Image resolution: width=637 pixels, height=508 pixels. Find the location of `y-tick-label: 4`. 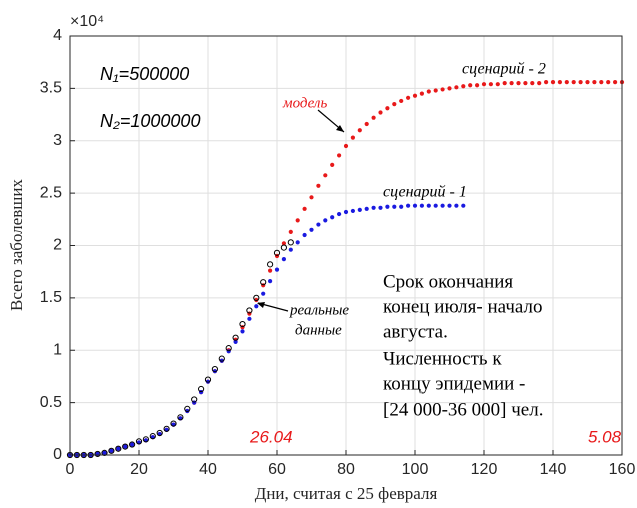

y-tick-label: 4 is located at coordinates (57, 35).